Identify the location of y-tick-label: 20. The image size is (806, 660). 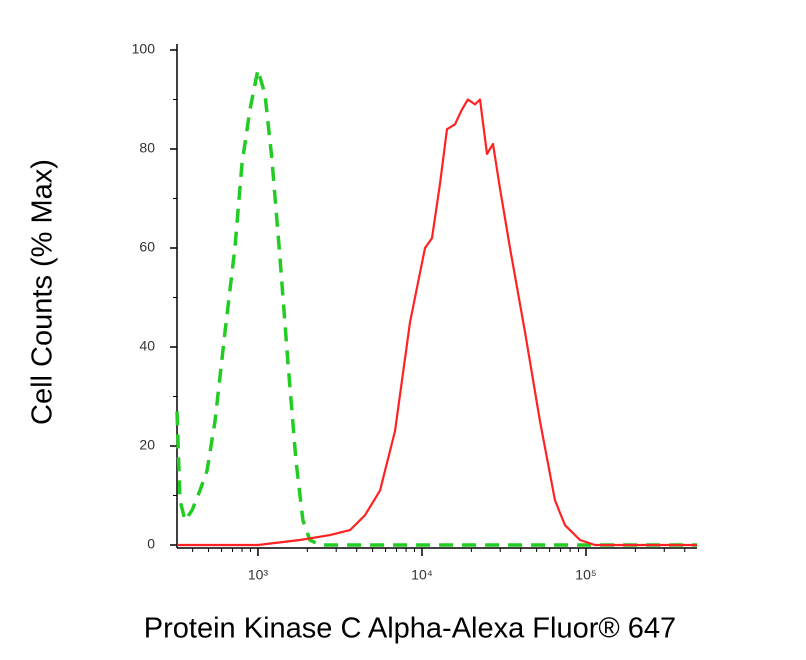
(147, 445).